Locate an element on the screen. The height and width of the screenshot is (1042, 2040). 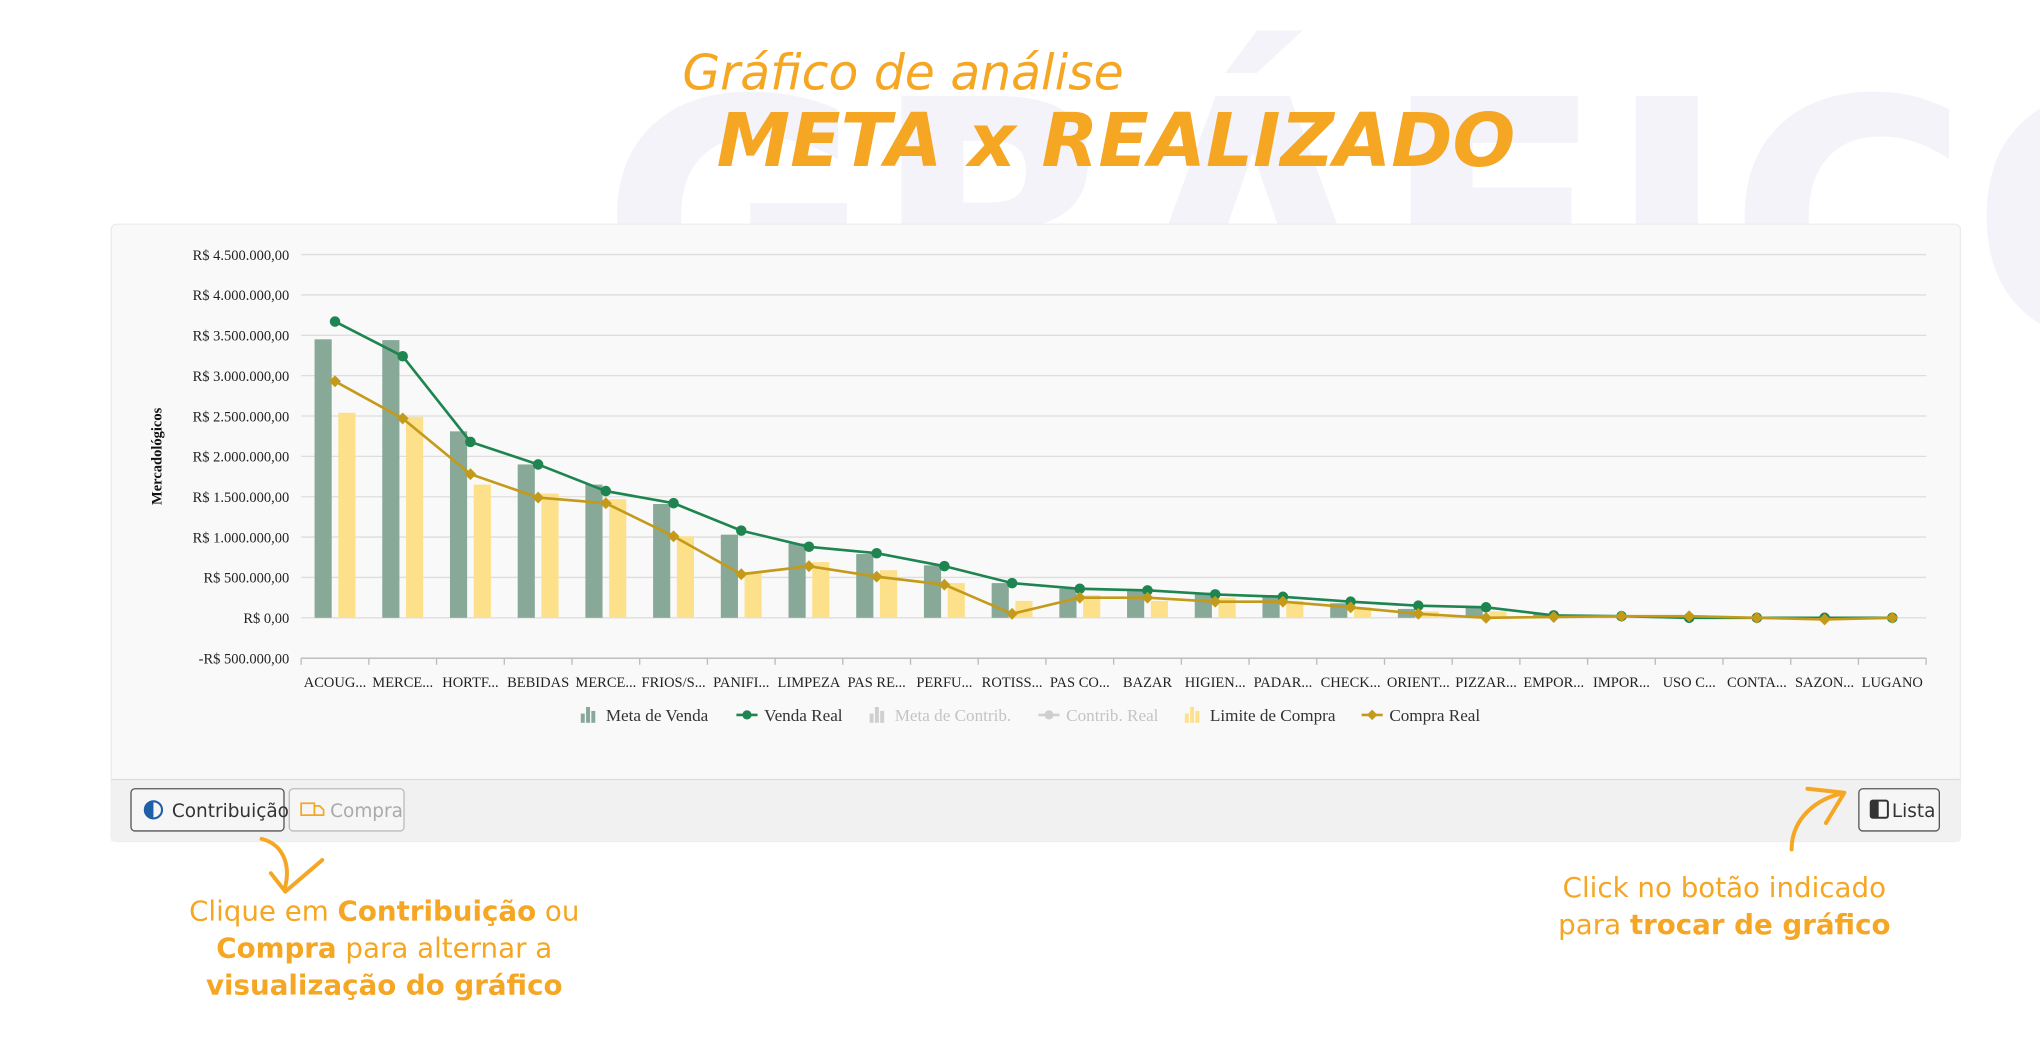
button-label: Lista is located at coordinates (1914, 811).